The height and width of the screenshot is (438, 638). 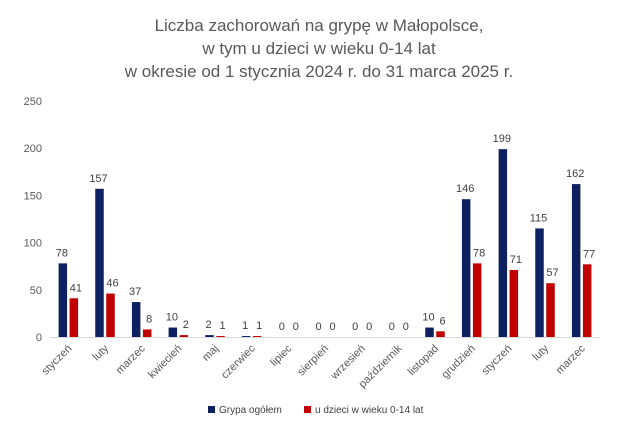 What do you see at coordinates (135, 292) in the screenshot?
I see `data-label: 37` at bounding box center [135, 292].